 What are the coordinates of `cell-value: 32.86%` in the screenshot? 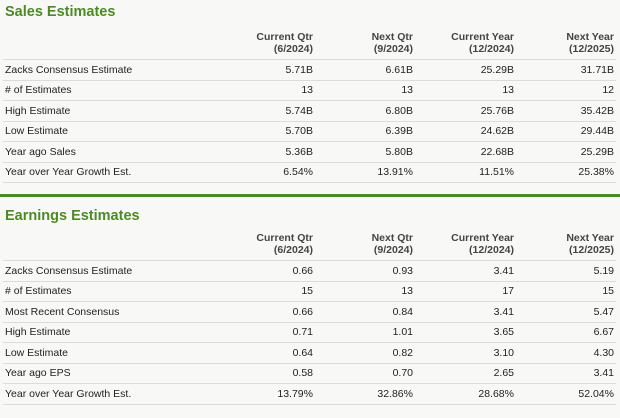 It's located at (365, 394).